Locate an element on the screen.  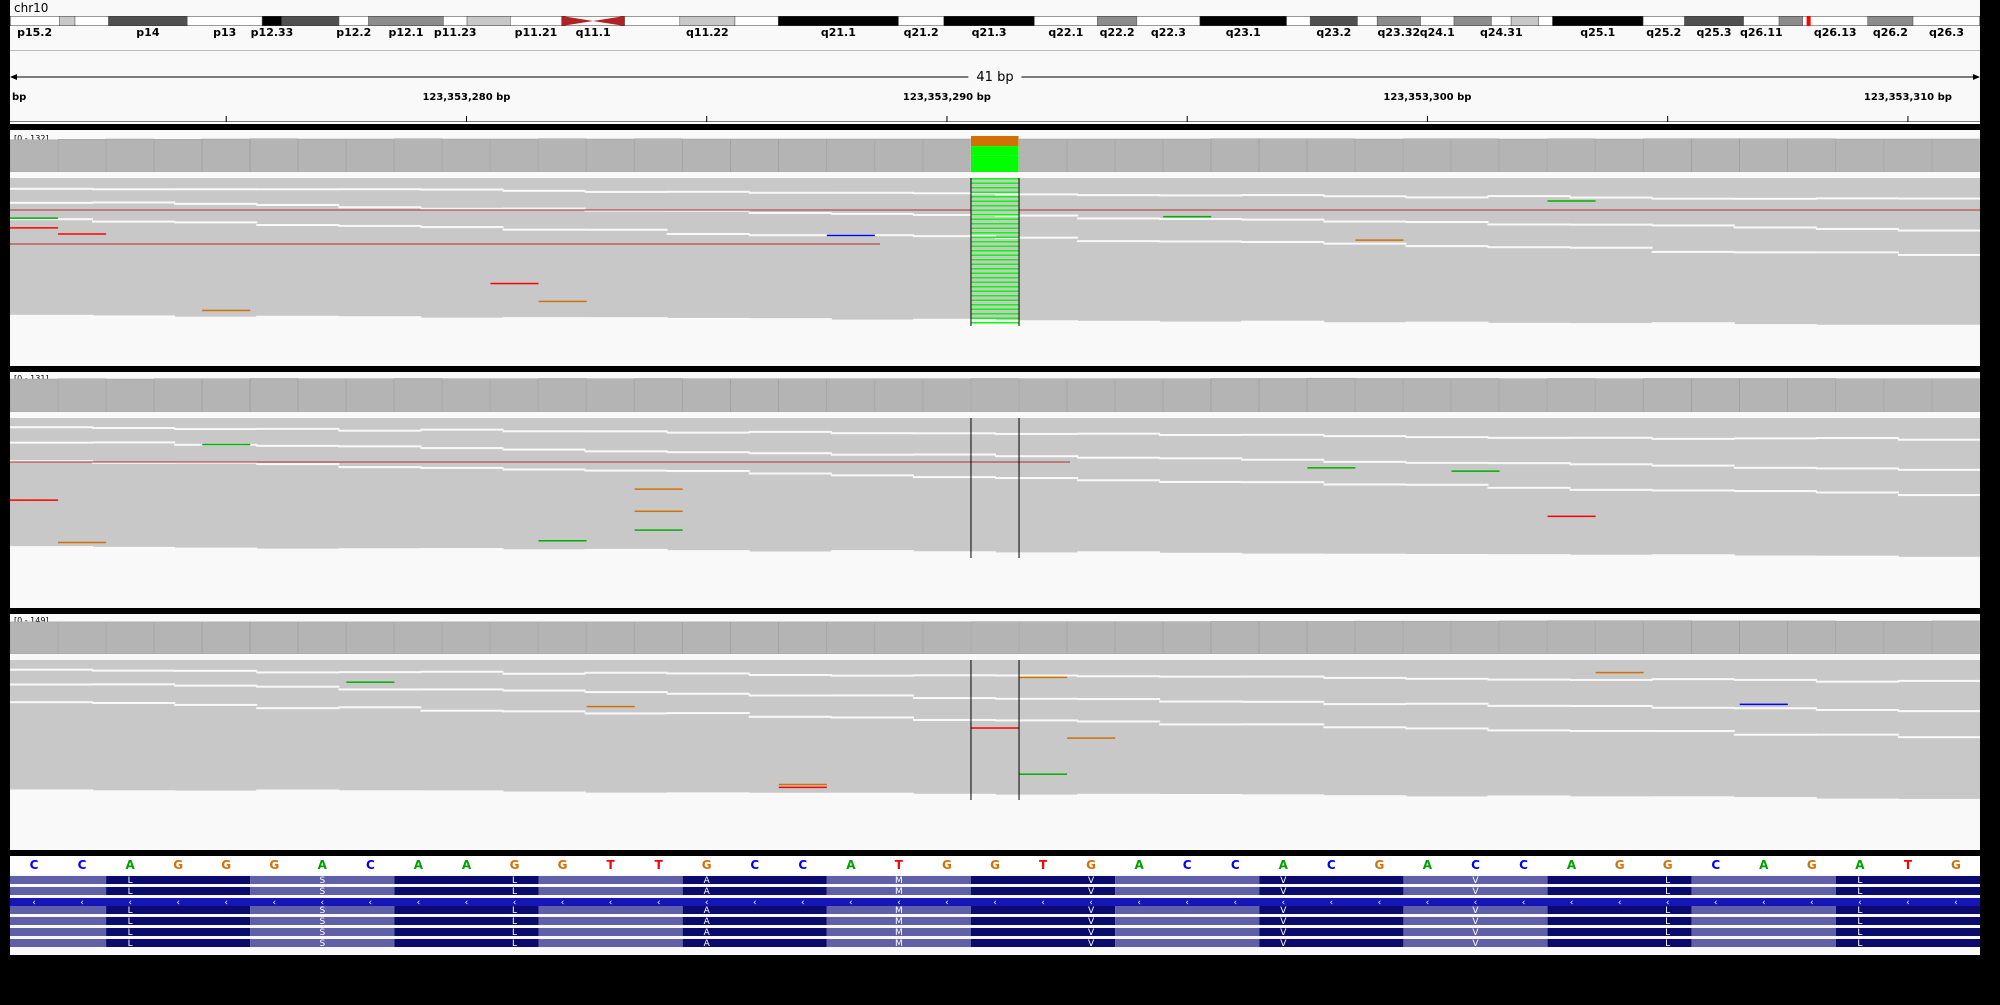
coverage-bar-variant-alt is located at coordinates (994, 151).